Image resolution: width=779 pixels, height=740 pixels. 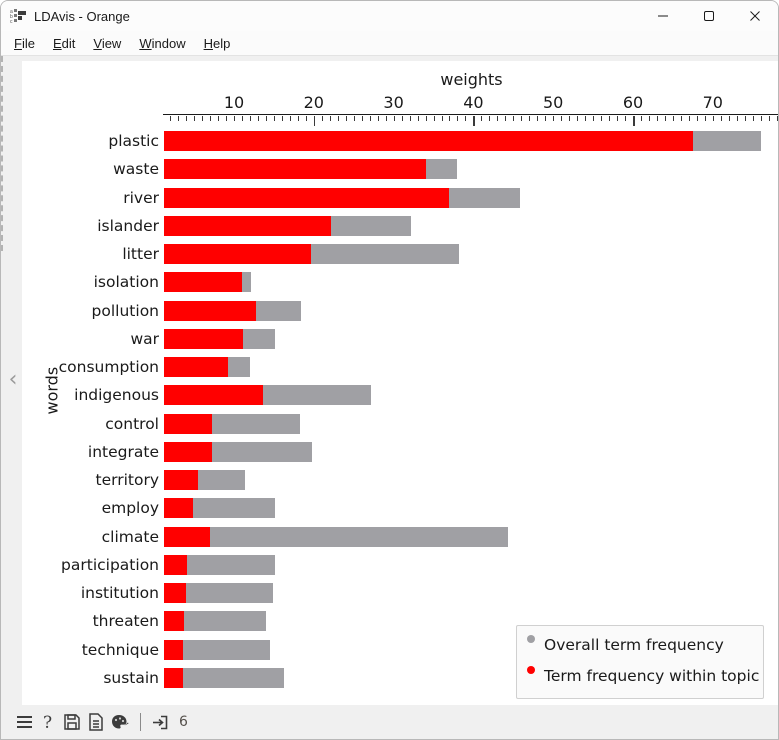 What do you see at coordinates (13, 379) in the screenshot?
I see `collapse-panel-chevron-icon: ‹` at bounding box center [13, 379].